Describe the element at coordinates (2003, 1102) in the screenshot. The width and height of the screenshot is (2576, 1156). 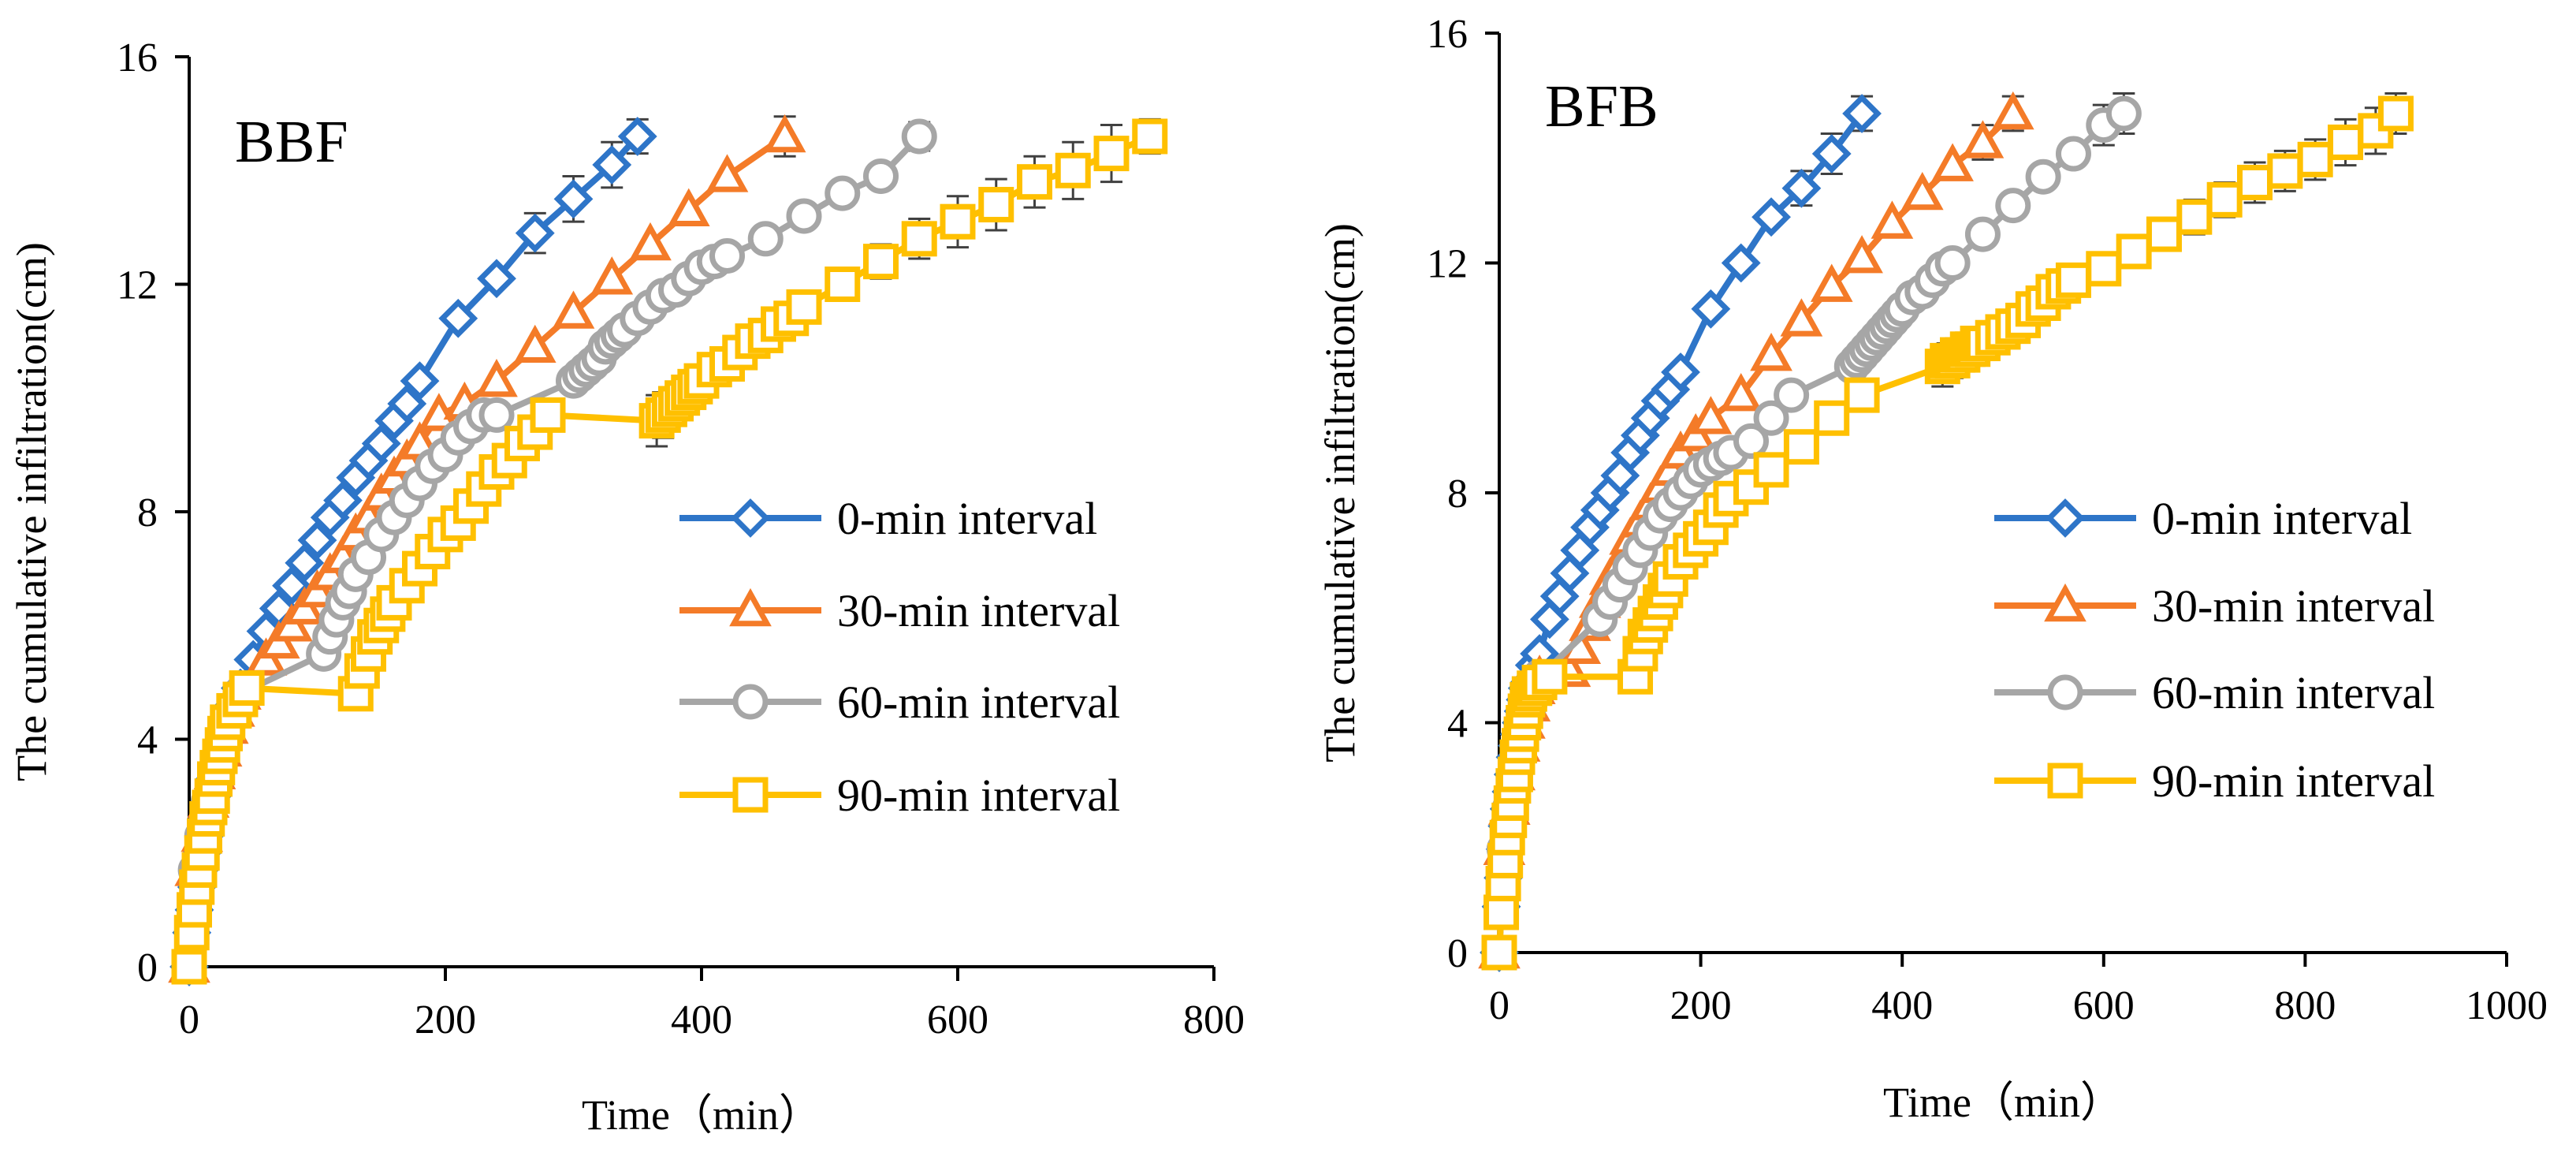
I see `x-axis-title: Time（min）` at that location.